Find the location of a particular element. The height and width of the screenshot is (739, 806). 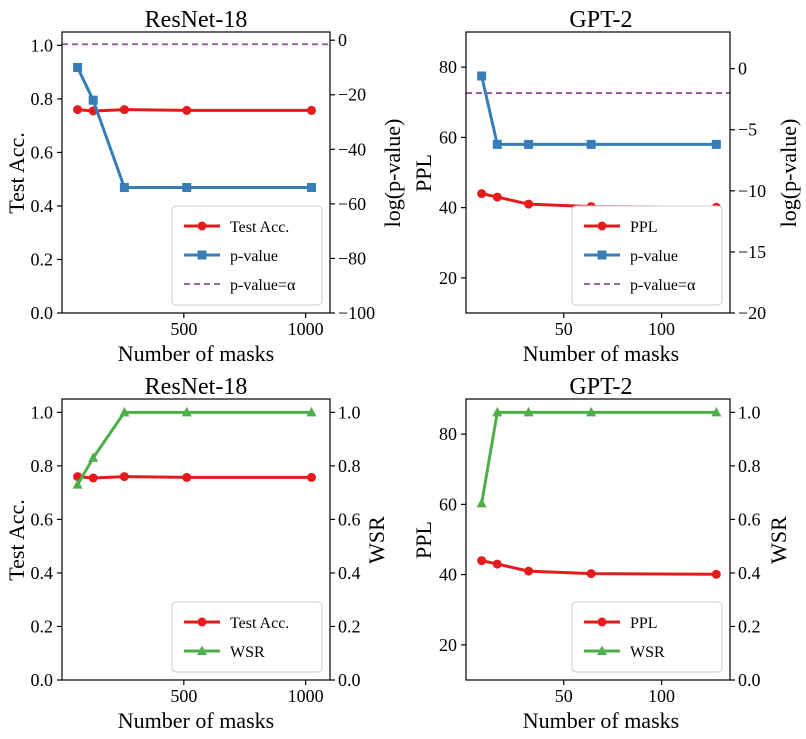

legend-label: PPL is located at coordinates (644, 623).